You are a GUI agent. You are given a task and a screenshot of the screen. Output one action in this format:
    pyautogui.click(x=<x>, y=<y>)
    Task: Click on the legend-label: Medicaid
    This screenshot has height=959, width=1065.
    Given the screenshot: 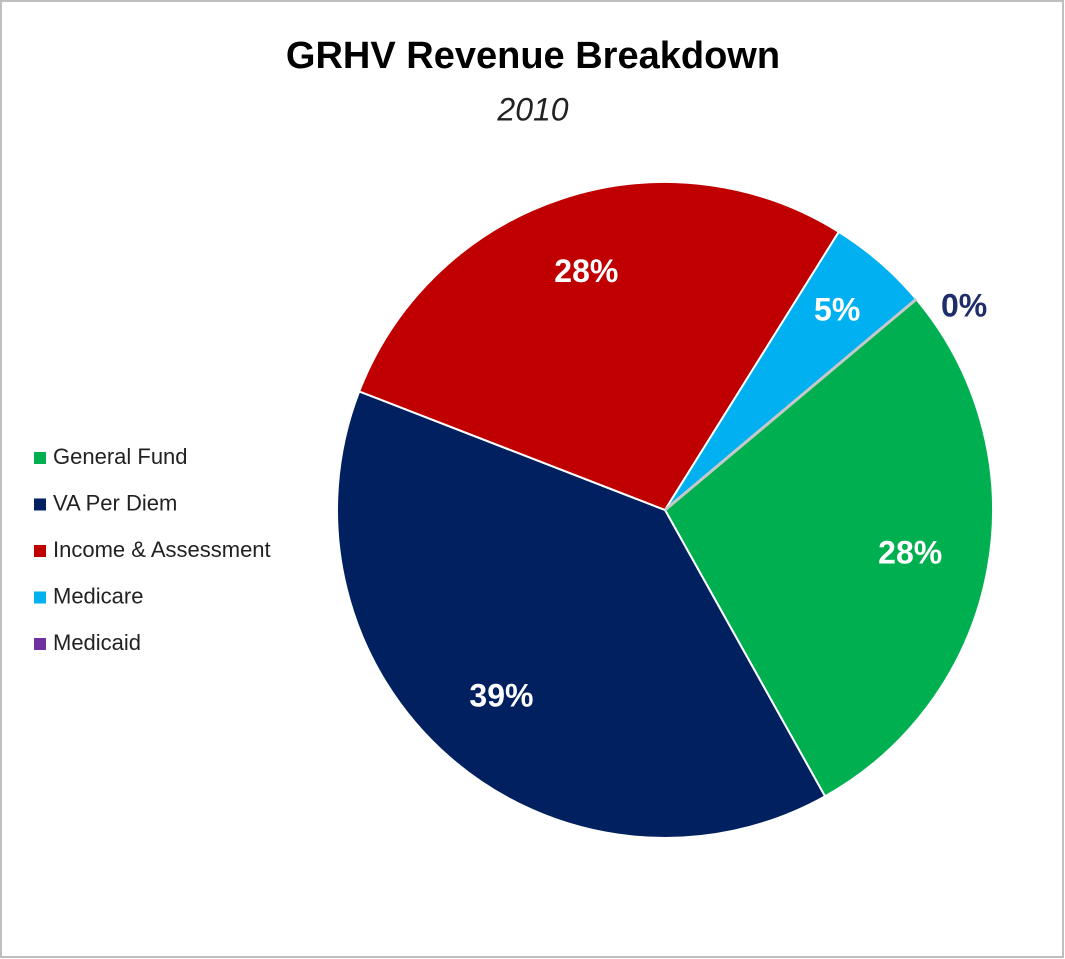 What is the action you would take?
    pyautogui.click(x=97, y=642)
    